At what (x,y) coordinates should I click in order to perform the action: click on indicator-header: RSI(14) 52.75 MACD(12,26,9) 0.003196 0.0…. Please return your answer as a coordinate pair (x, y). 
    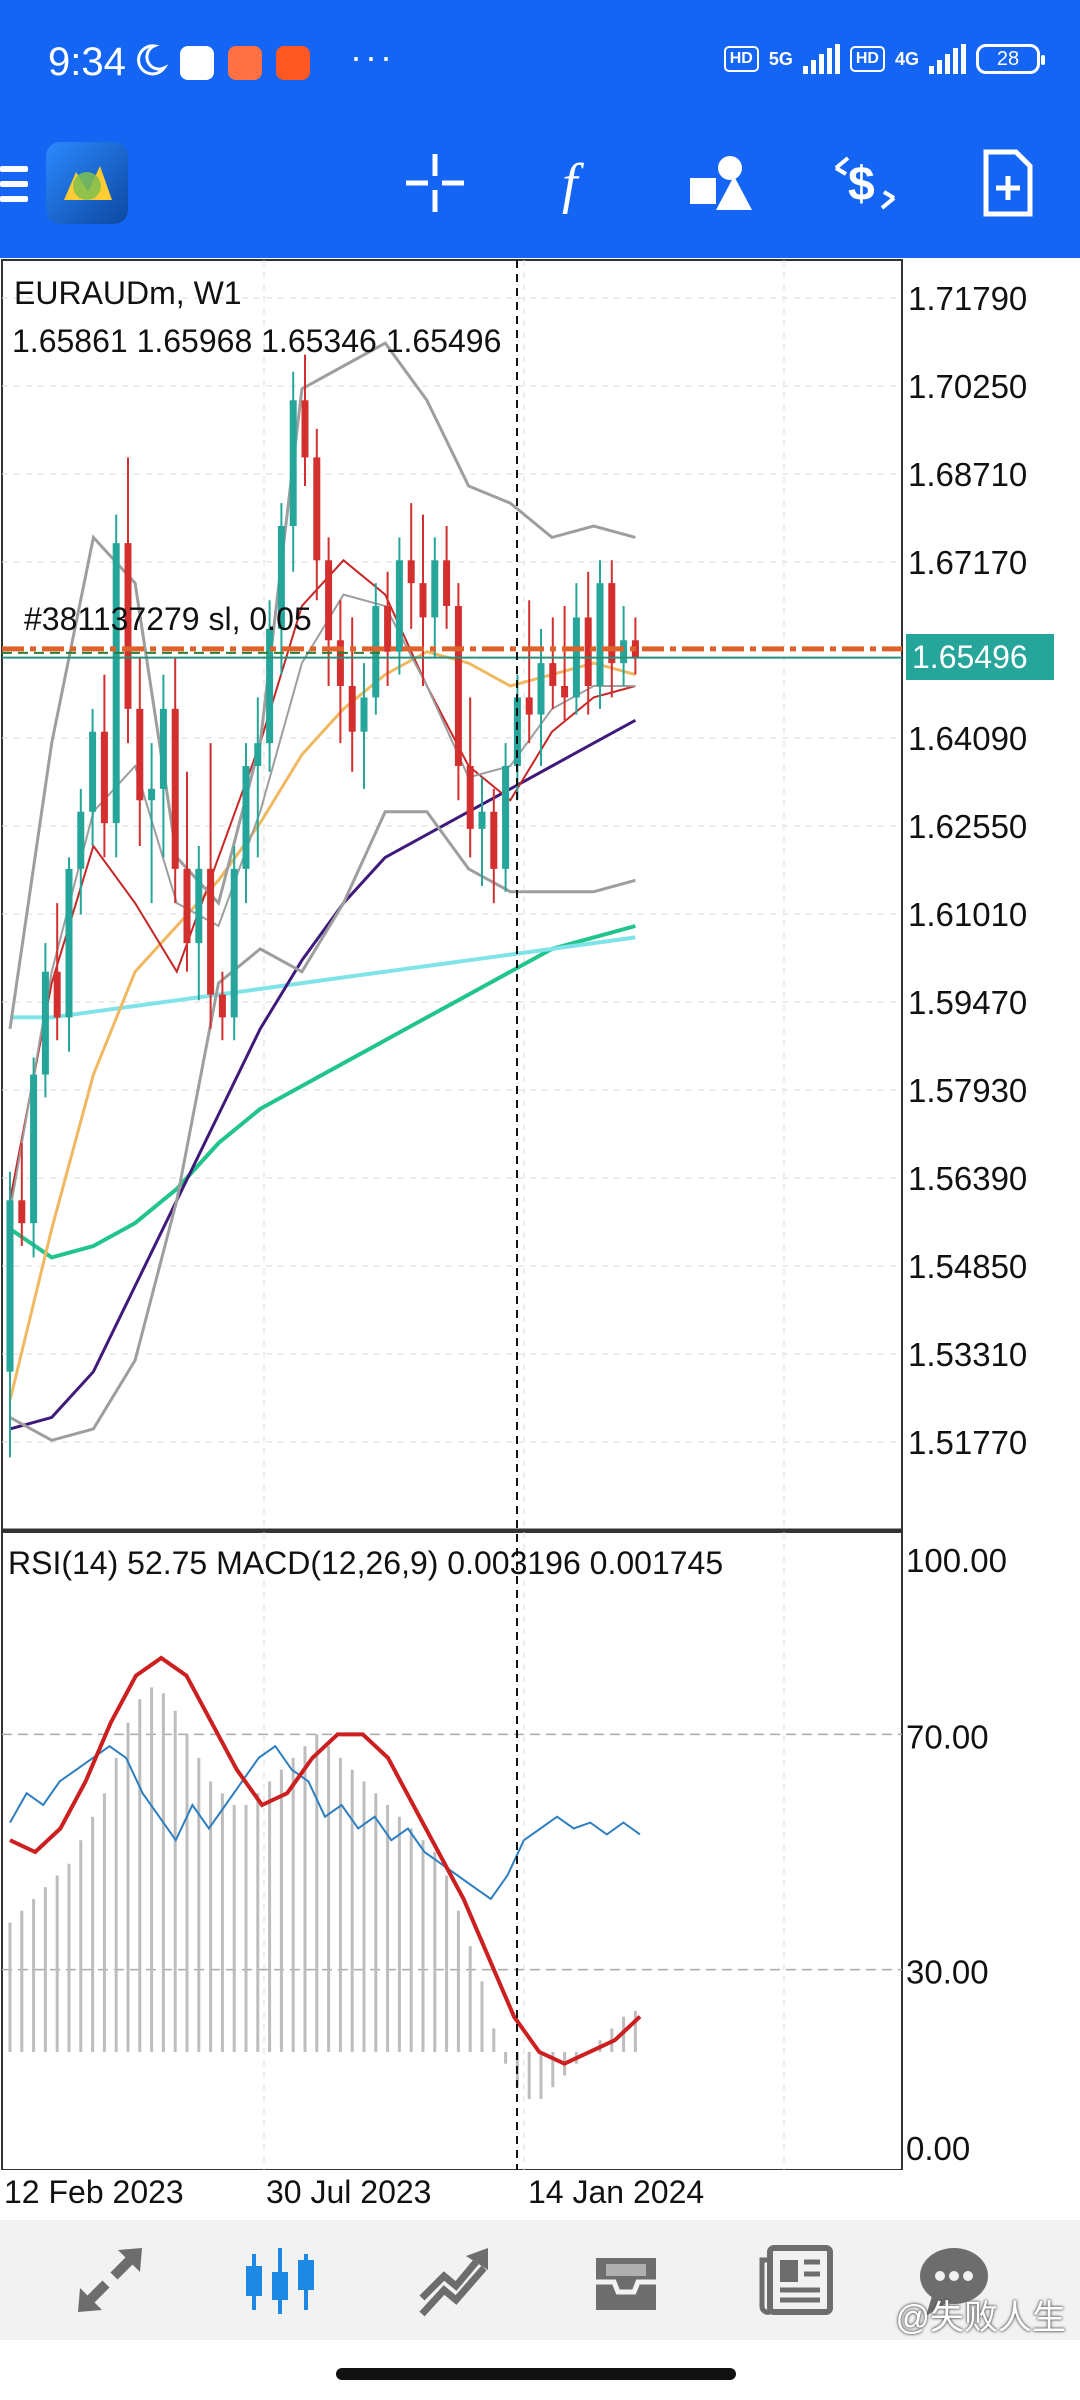
    Looking at the image, I should click on (365, 1563).